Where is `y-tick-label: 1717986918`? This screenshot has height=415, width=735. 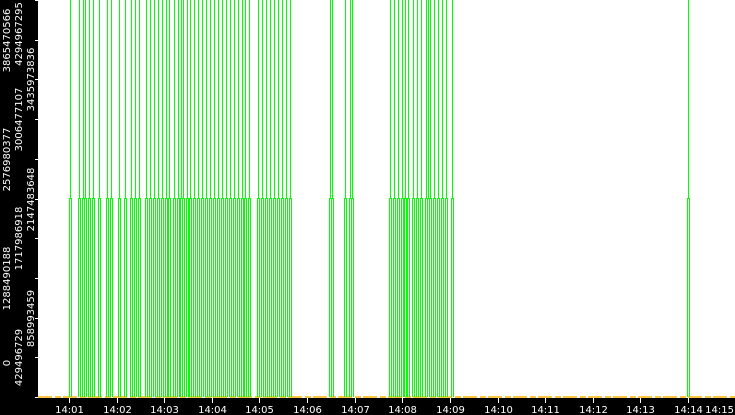 y-tick-label: 1717986918 is located at coordinates (19, 239).